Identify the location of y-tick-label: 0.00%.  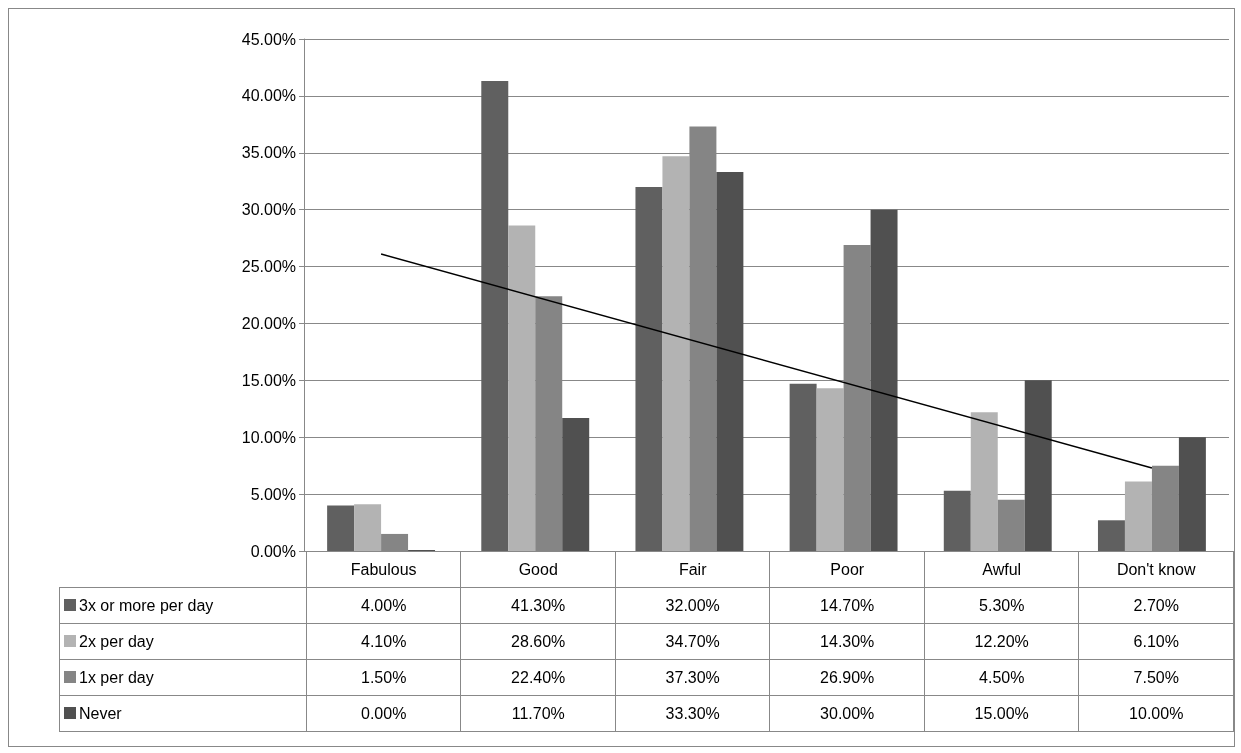
(273, 551).